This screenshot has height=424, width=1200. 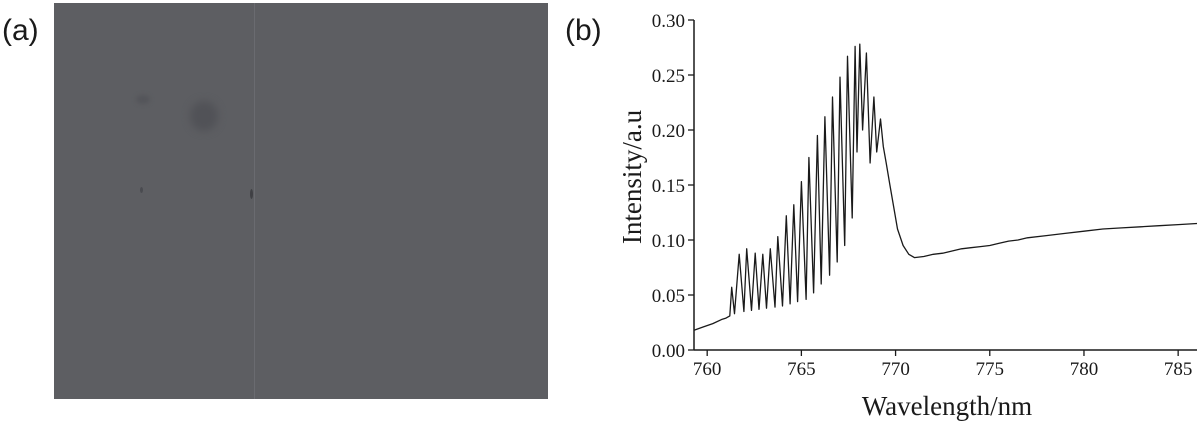 What do you see at coordinates (254, 201) in the screenshot?
I see `vertical-seam-line` at bounding box center [254, 201].